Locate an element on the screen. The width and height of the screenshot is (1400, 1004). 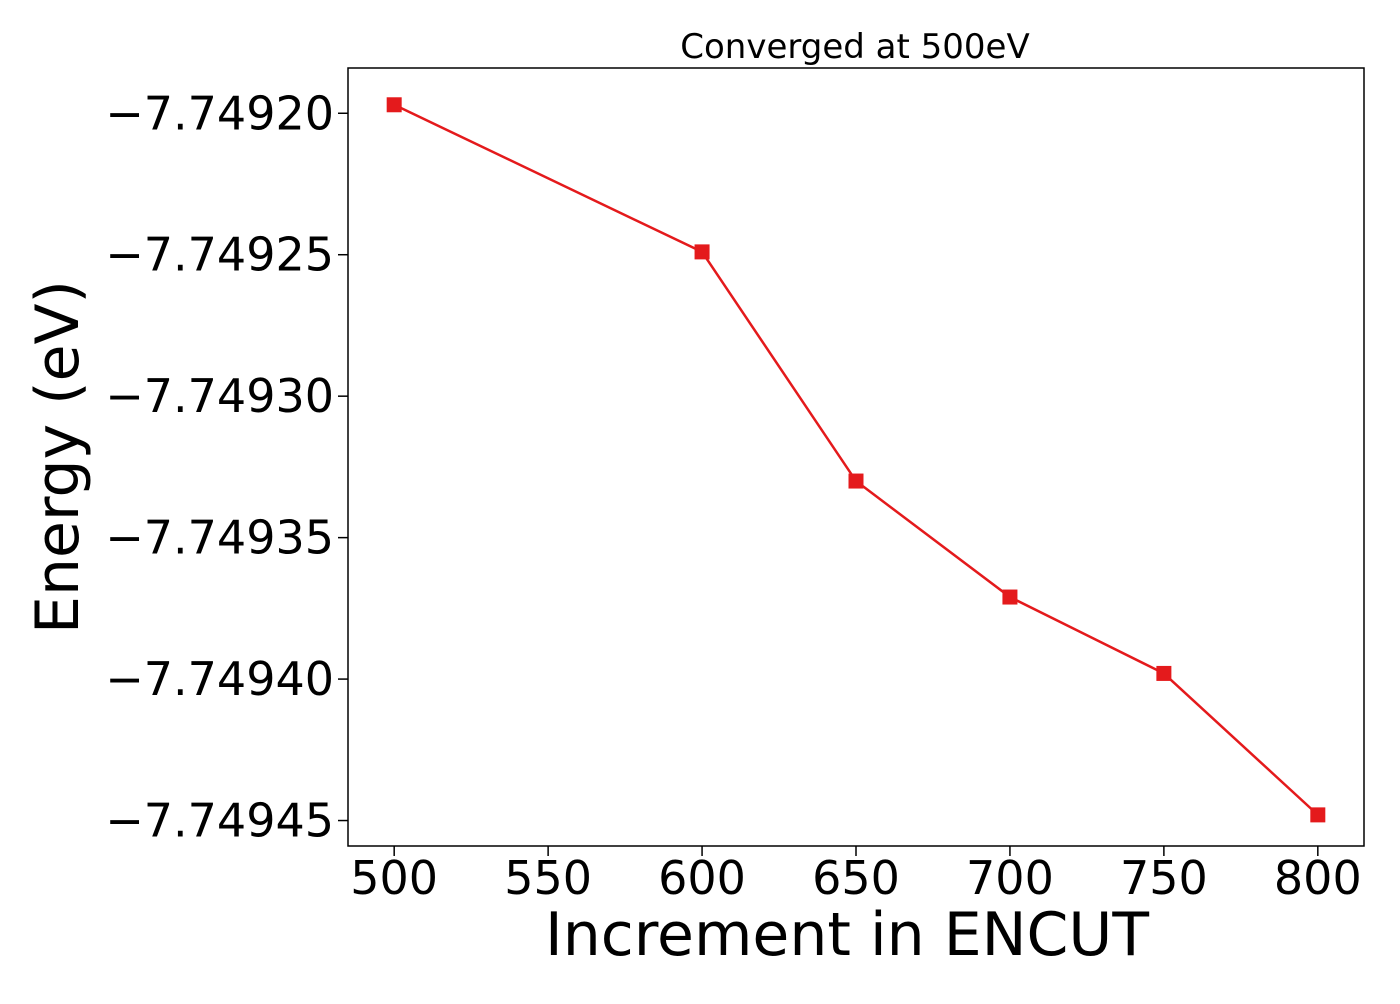
y-tick-label: −7.74935 is located at coordinates (219, 538).